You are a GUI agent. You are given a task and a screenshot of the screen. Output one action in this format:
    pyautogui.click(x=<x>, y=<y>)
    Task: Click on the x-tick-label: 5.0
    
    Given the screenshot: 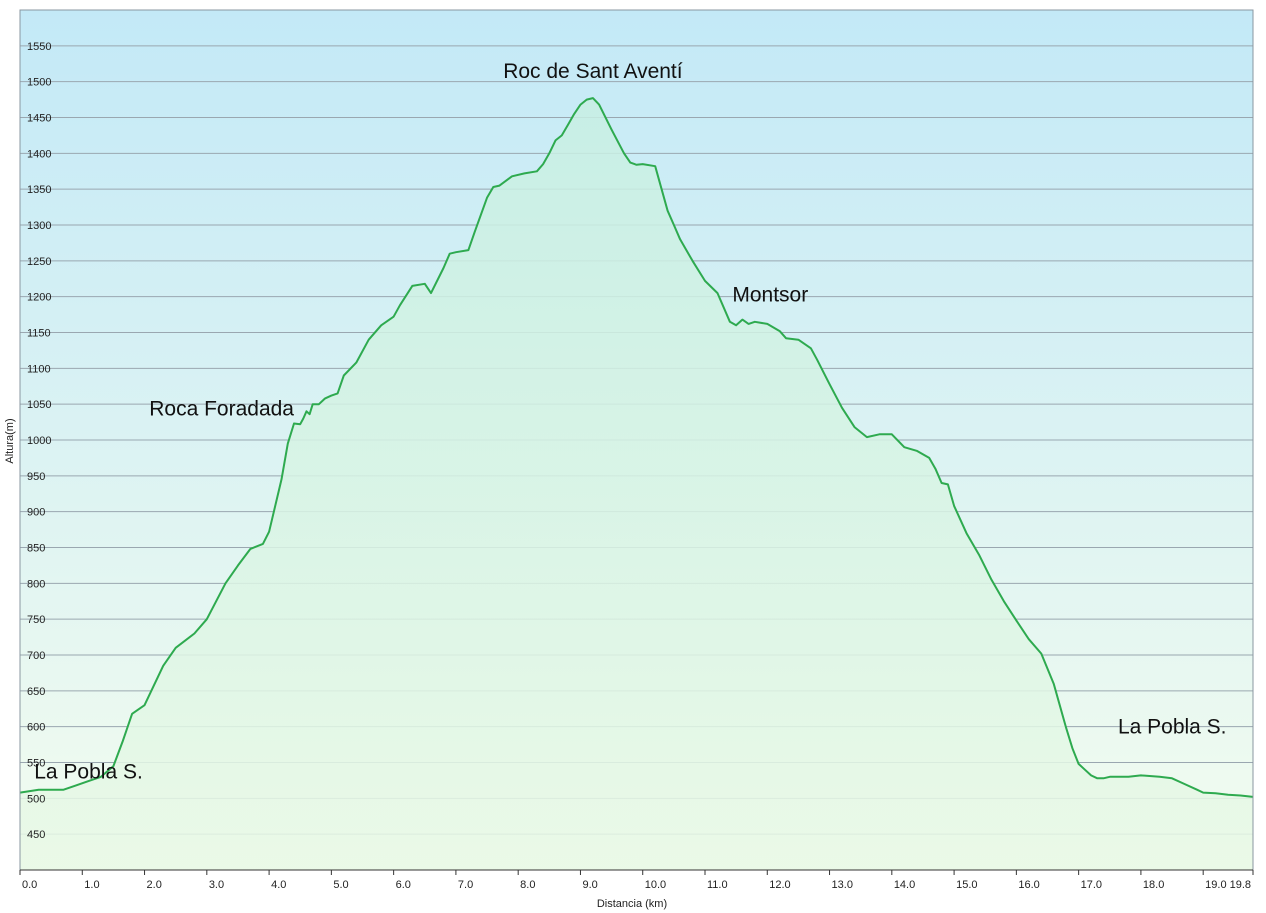 What is the action you would take?
    pyautogui.click(x=340, y=885)
    